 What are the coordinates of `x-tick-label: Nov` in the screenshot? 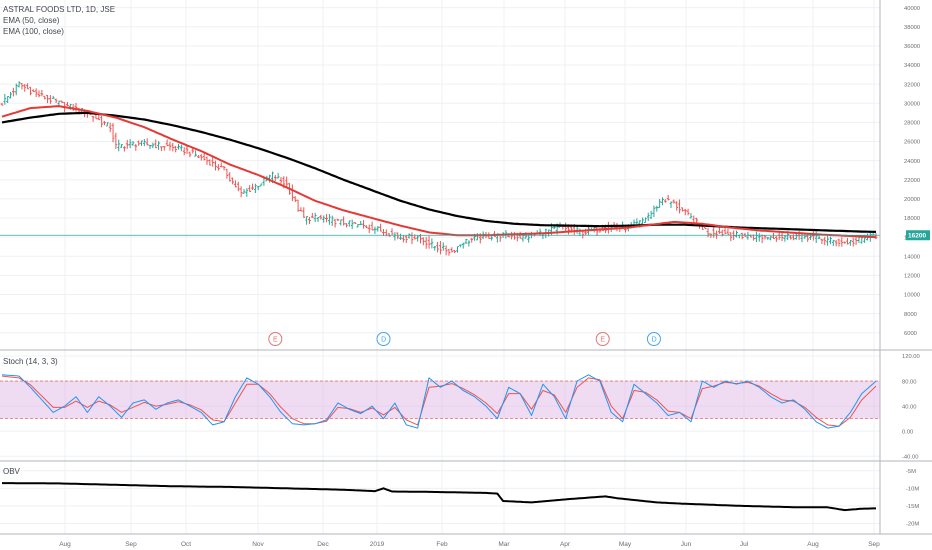 It's located at (258, 544).